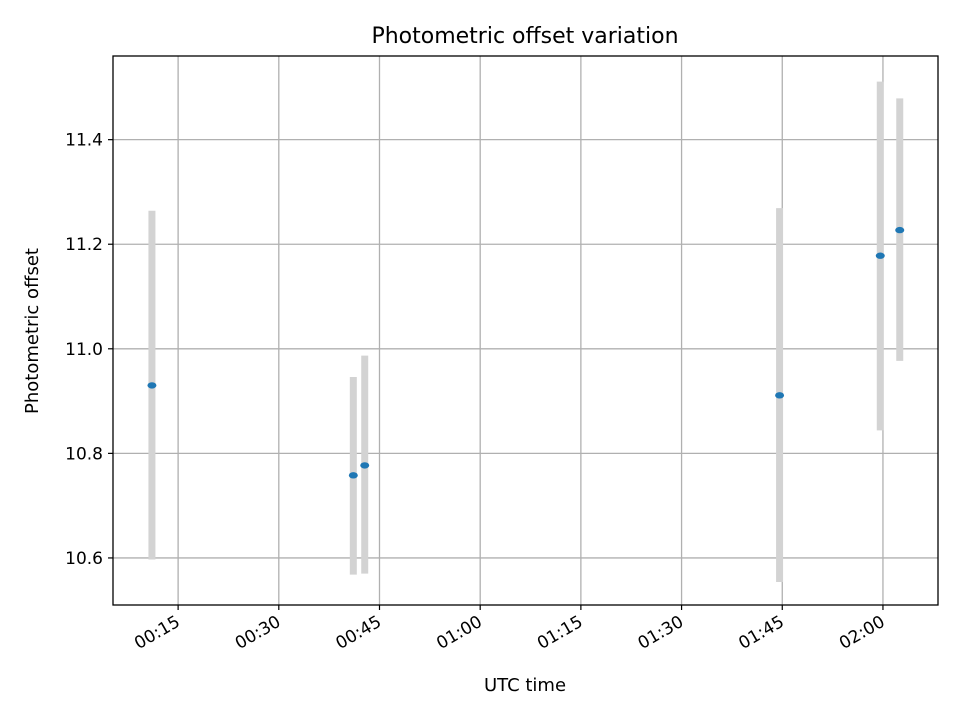 The width and height of the screenshot is (960, 720). What do you see at coordinates (84, 559) in the screenshot?
I see `y-tick-label: 10.6` at bounding box center [84, 559].